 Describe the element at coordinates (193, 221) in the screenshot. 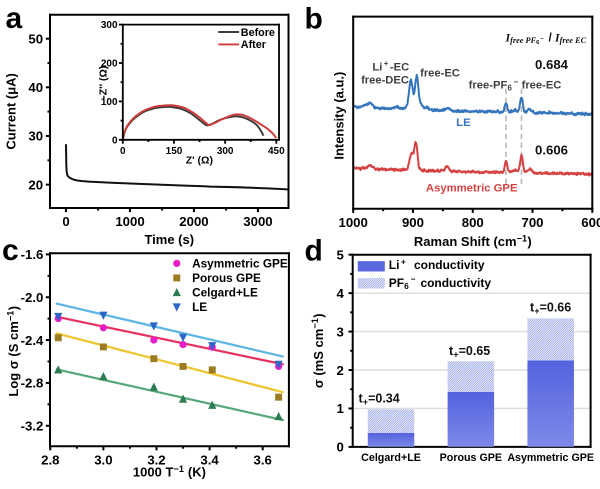

I see `svg-text: 2000` at that location.